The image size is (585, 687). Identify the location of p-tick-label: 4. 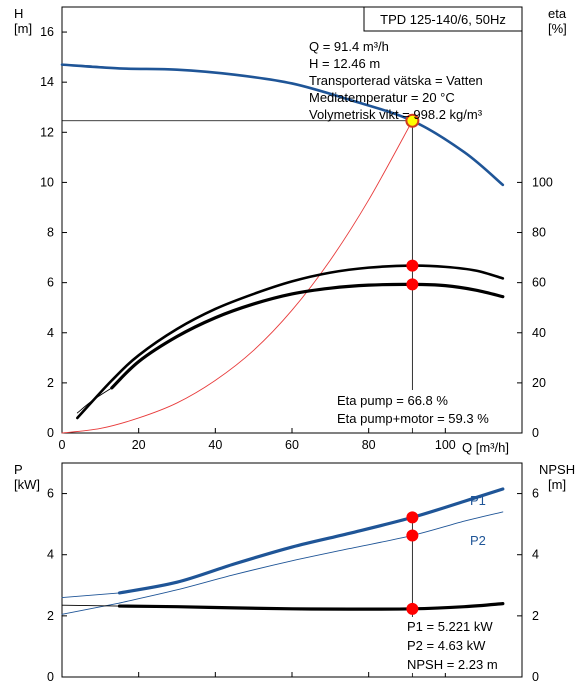
(50, 555).